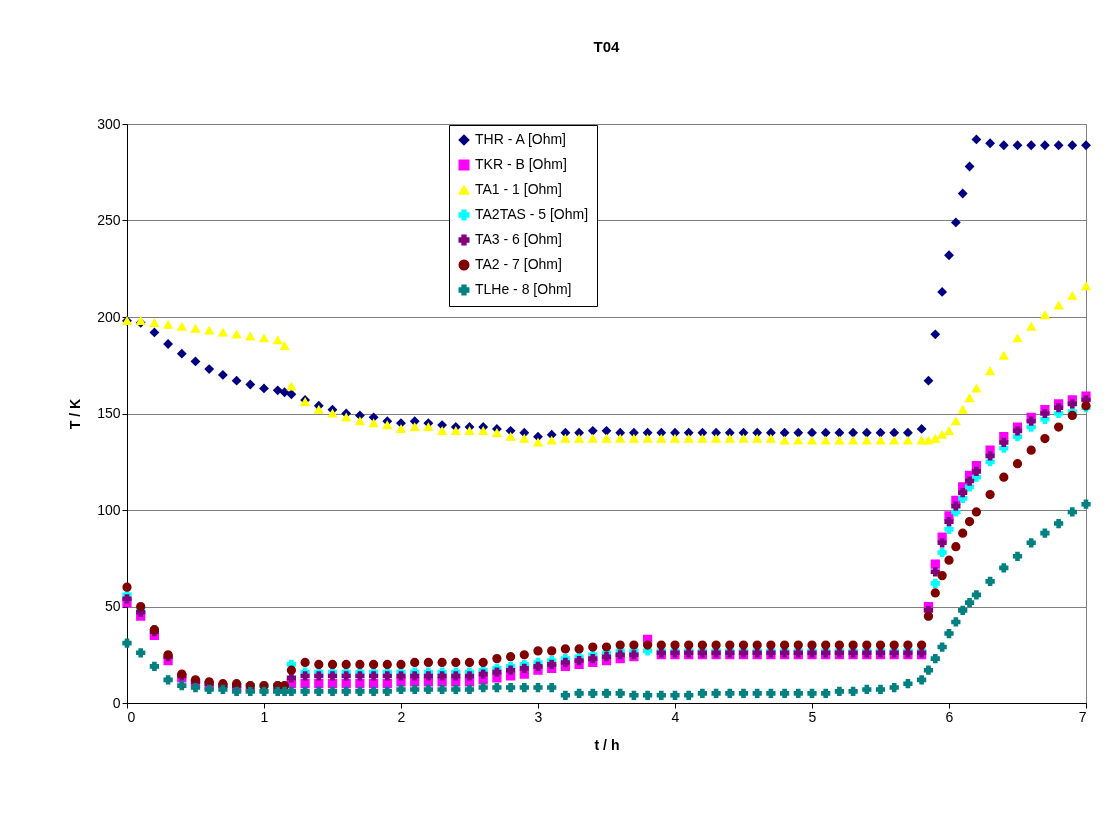 This screenshot has width=1114, height=818. Describe the element at coordinates (518, 264) in the screenshot. I see `legend-label: TA2 - 7 [Ohm]` at that location.